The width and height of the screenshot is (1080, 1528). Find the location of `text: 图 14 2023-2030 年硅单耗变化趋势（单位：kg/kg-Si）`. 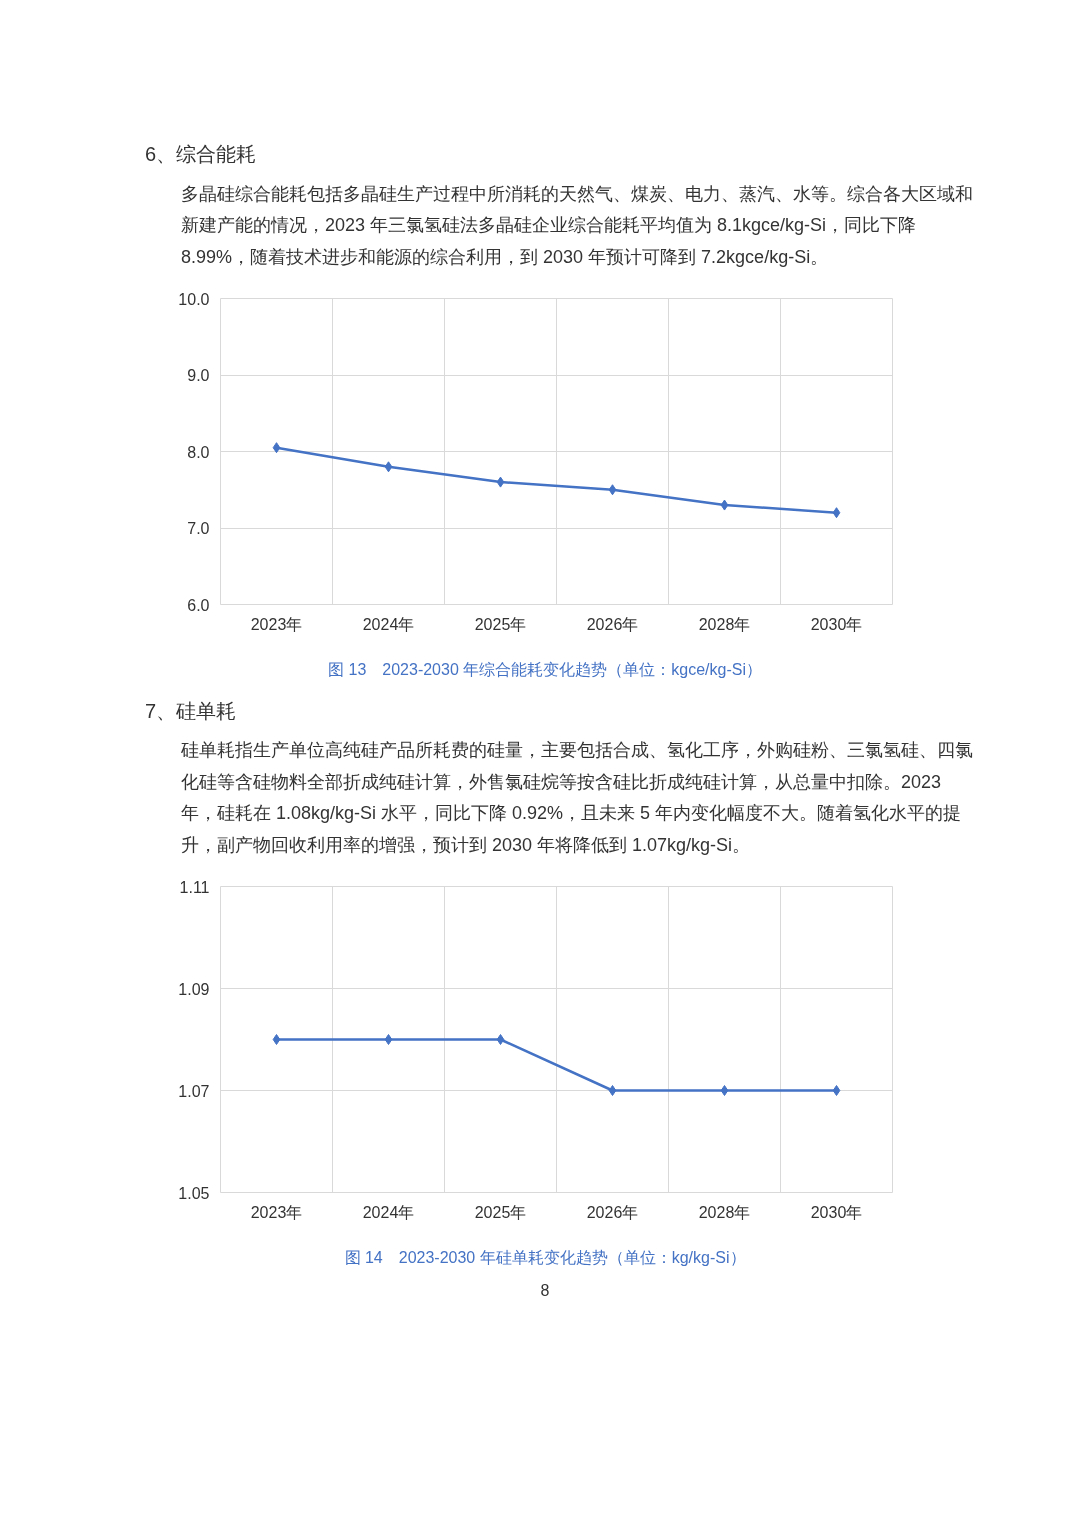

text: 图 14 2023-2030 年硅单耗变化趋势（单位：kg/kg-Si） is located at coordinates (545, 1258).